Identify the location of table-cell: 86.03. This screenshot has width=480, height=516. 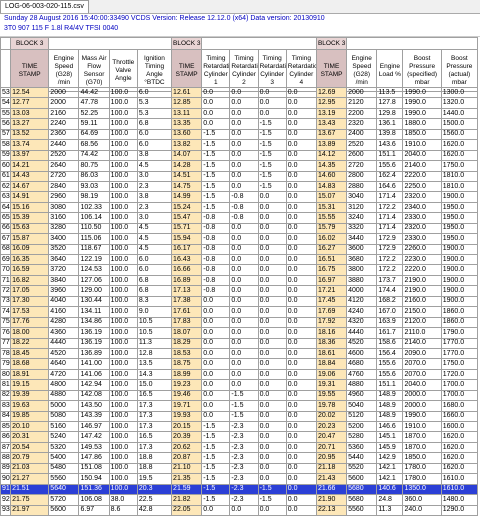
(94, 176).